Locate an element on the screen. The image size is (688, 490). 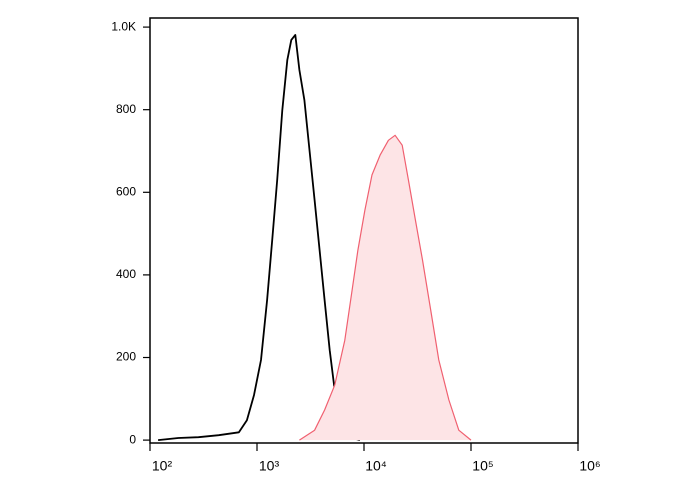
x-tick-label: 10³ is located at coordinates (269, 466).